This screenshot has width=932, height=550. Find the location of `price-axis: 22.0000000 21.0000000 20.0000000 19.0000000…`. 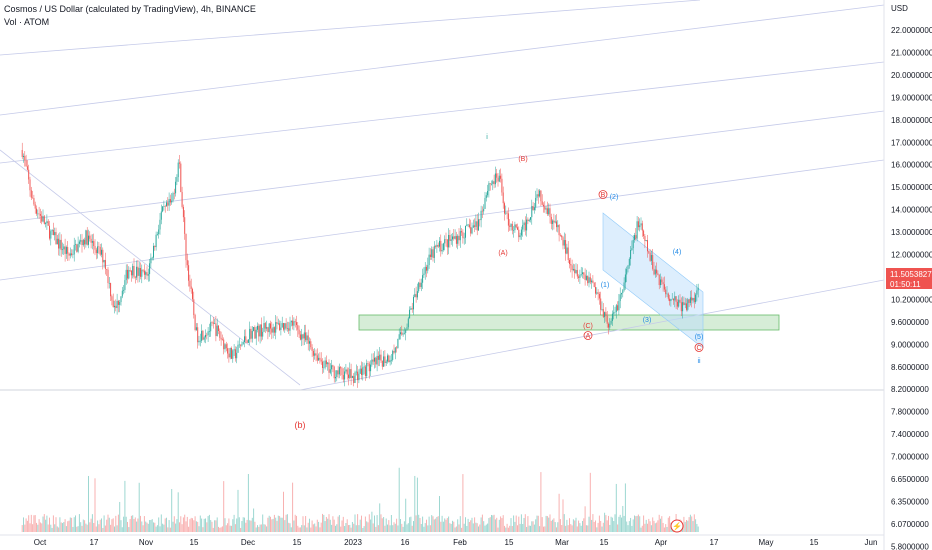

price-axis: 22.0000000 21.0000000 20.0000000 19.0000000… is located at coordinates (911, 288).